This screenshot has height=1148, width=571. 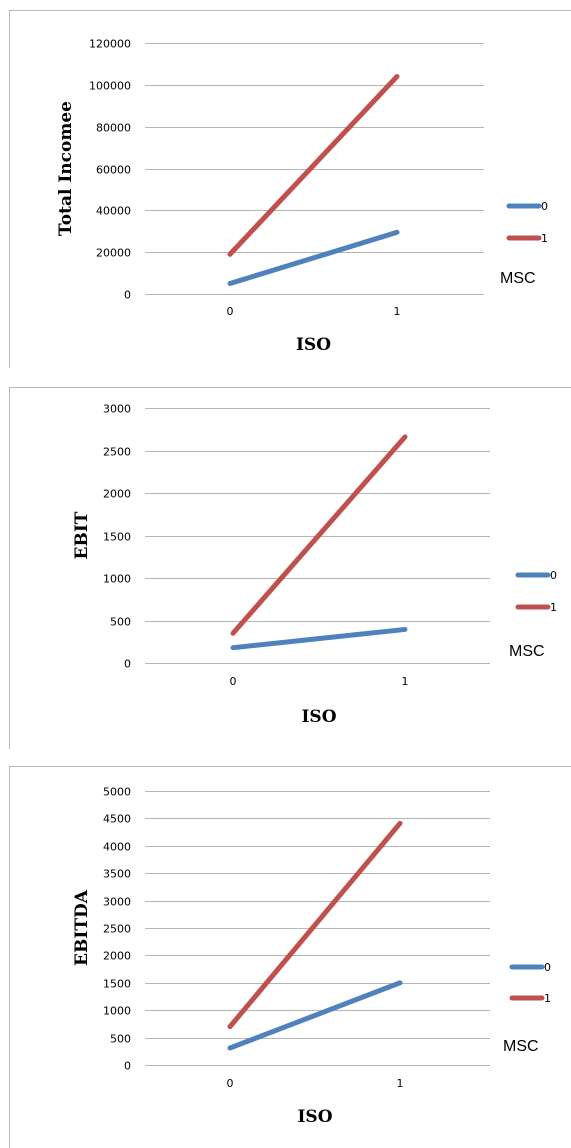 I want to click on y-tick-label: 5000, so click(x=117, y=792).